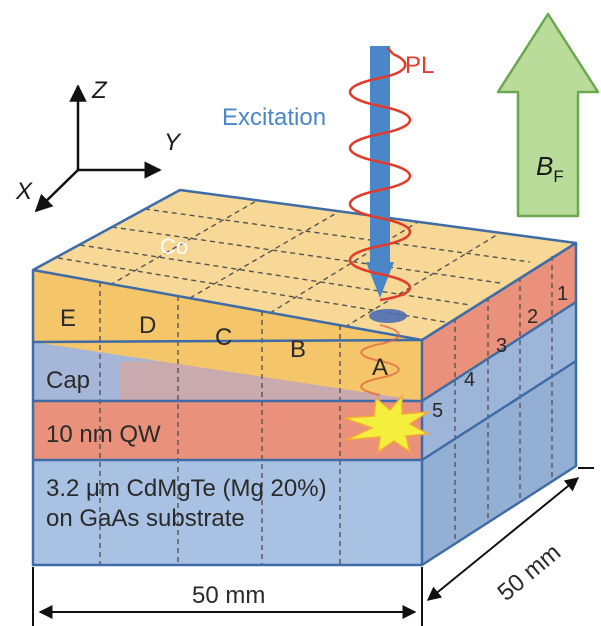  I want to click on substrate-label-line2: on GaAs substrate, so click(145, 518).